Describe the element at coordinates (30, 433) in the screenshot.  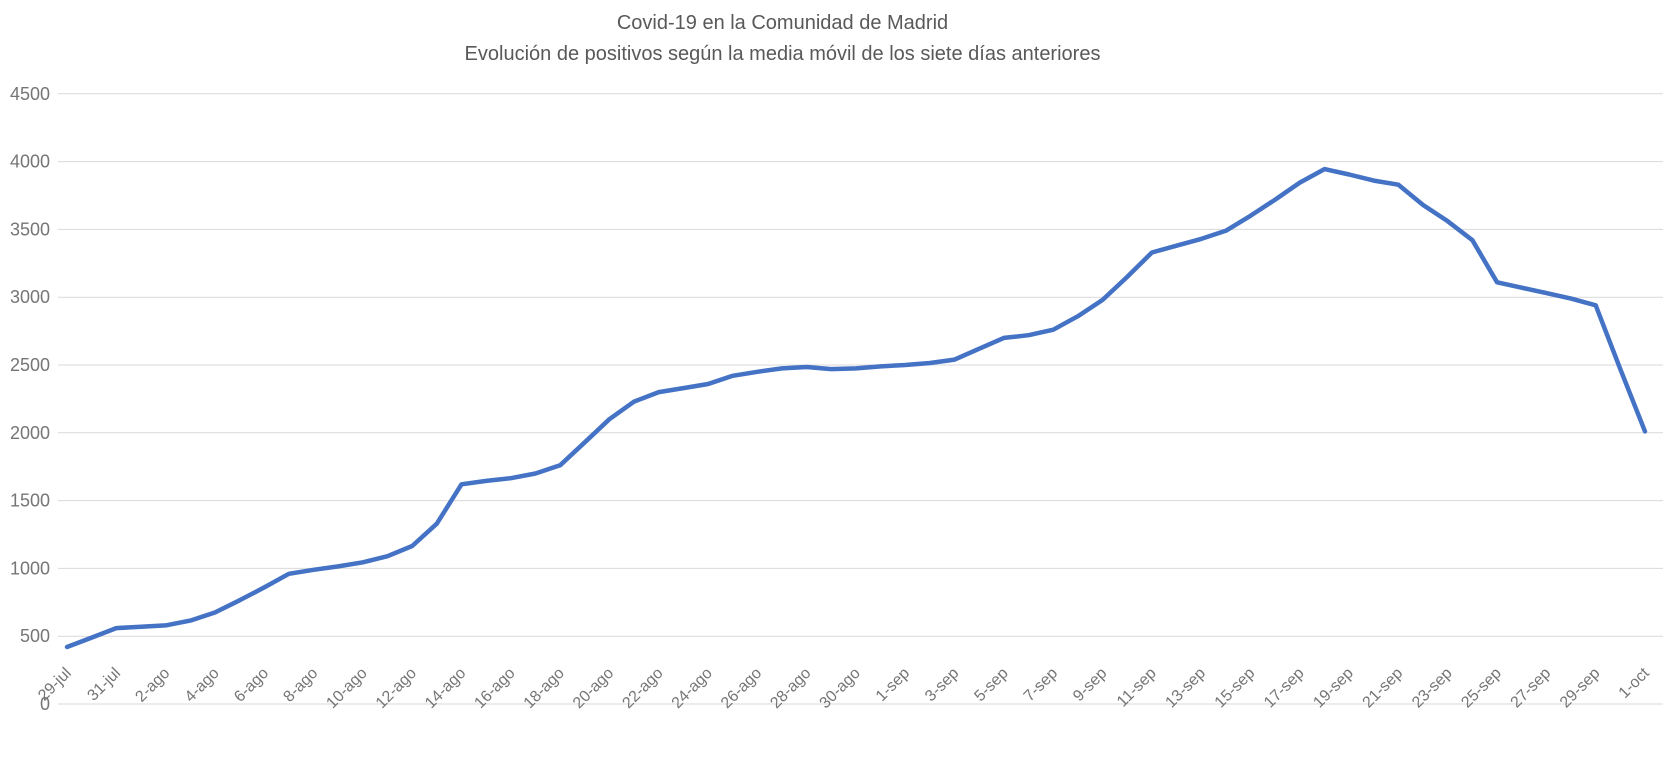
I see `y-tick-label: 2000` at that location.